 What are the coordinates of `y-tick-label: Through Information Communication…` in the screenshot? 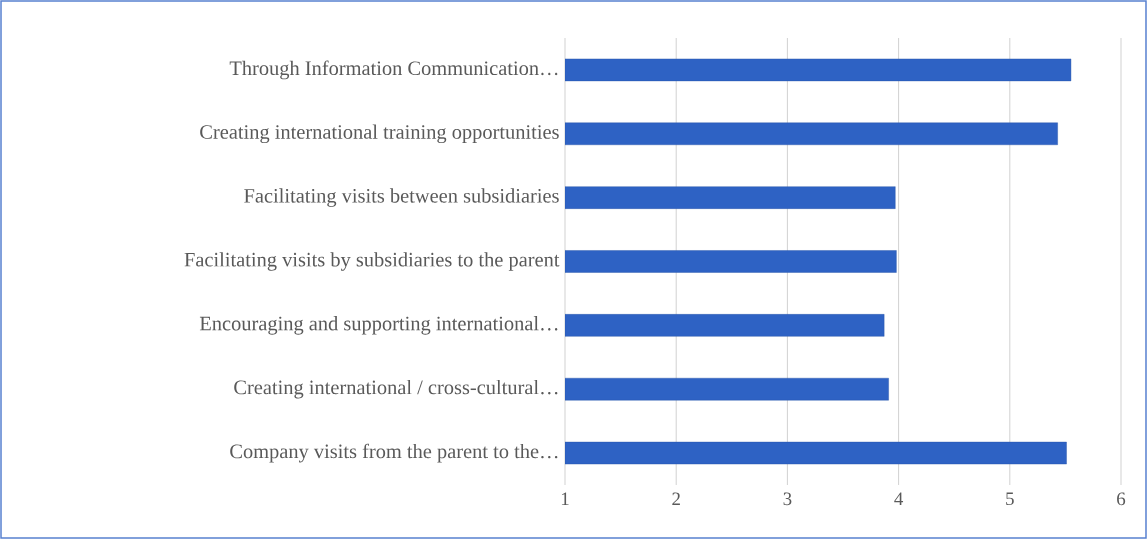 It's located at (393, 70).